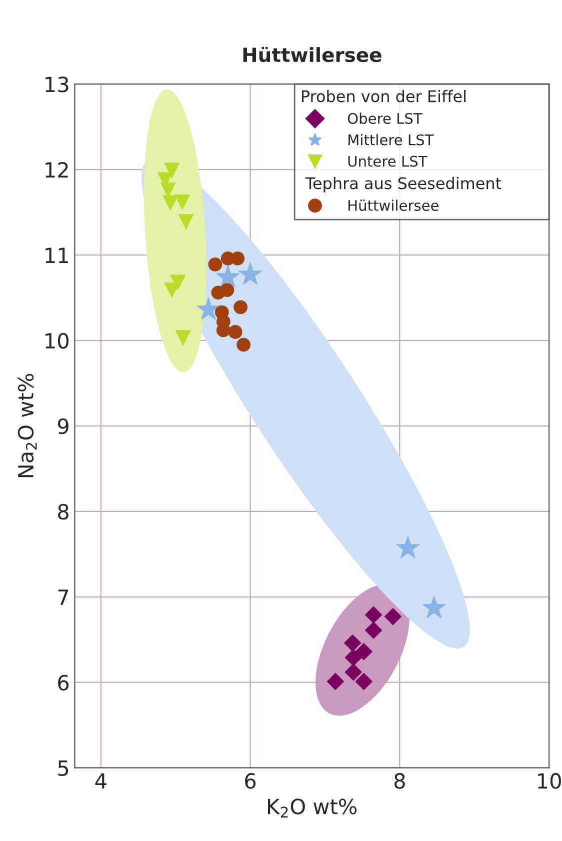  Describe the element at coordinates (57, 84) in the screenshot. I see `y-tick-label: 13` at that location.